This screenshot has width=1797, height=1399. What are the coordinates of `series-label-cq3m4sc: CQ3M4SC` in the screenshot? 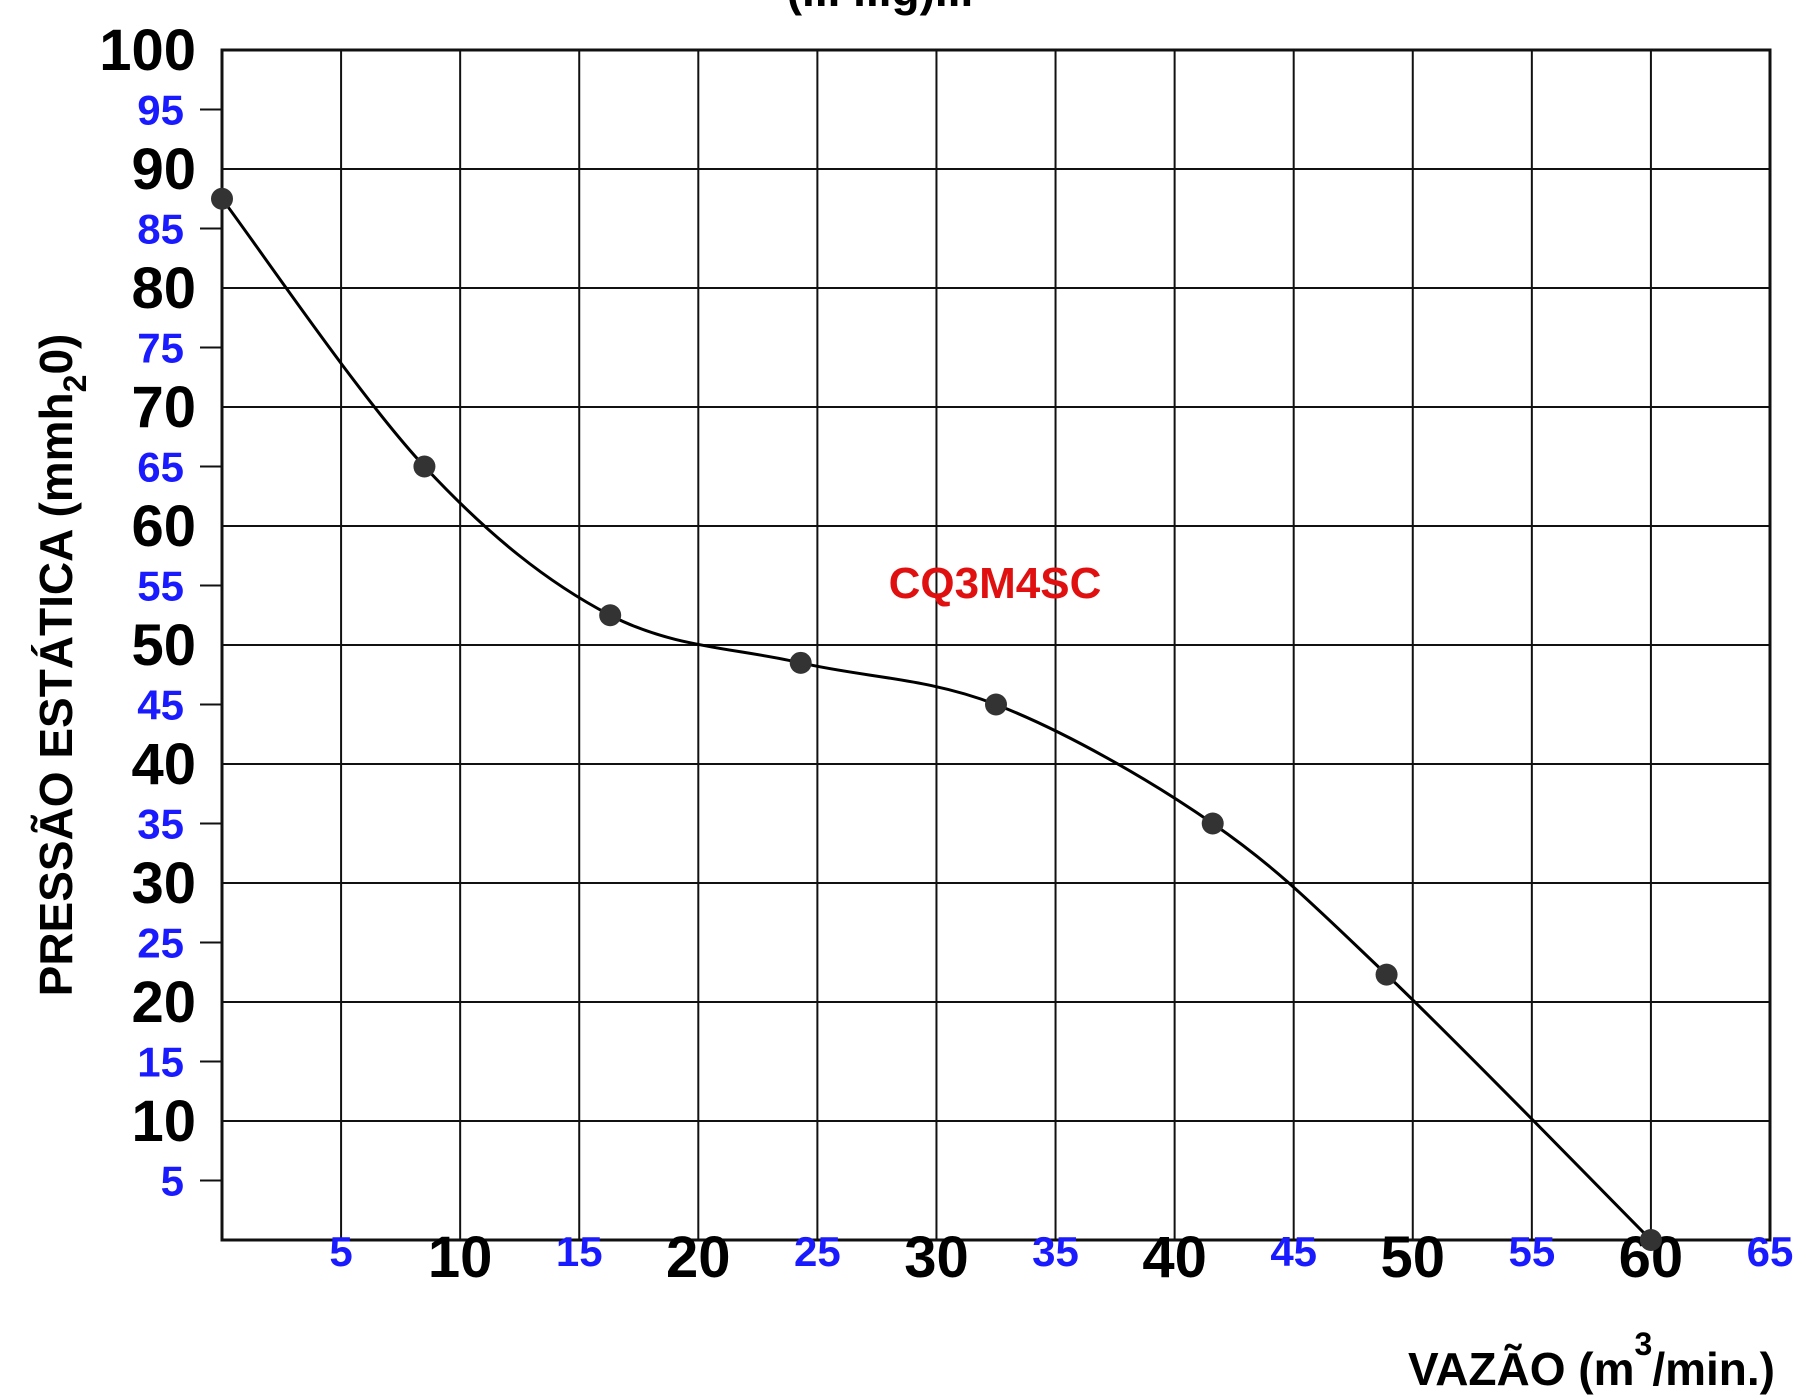 It's located at (995, 583).